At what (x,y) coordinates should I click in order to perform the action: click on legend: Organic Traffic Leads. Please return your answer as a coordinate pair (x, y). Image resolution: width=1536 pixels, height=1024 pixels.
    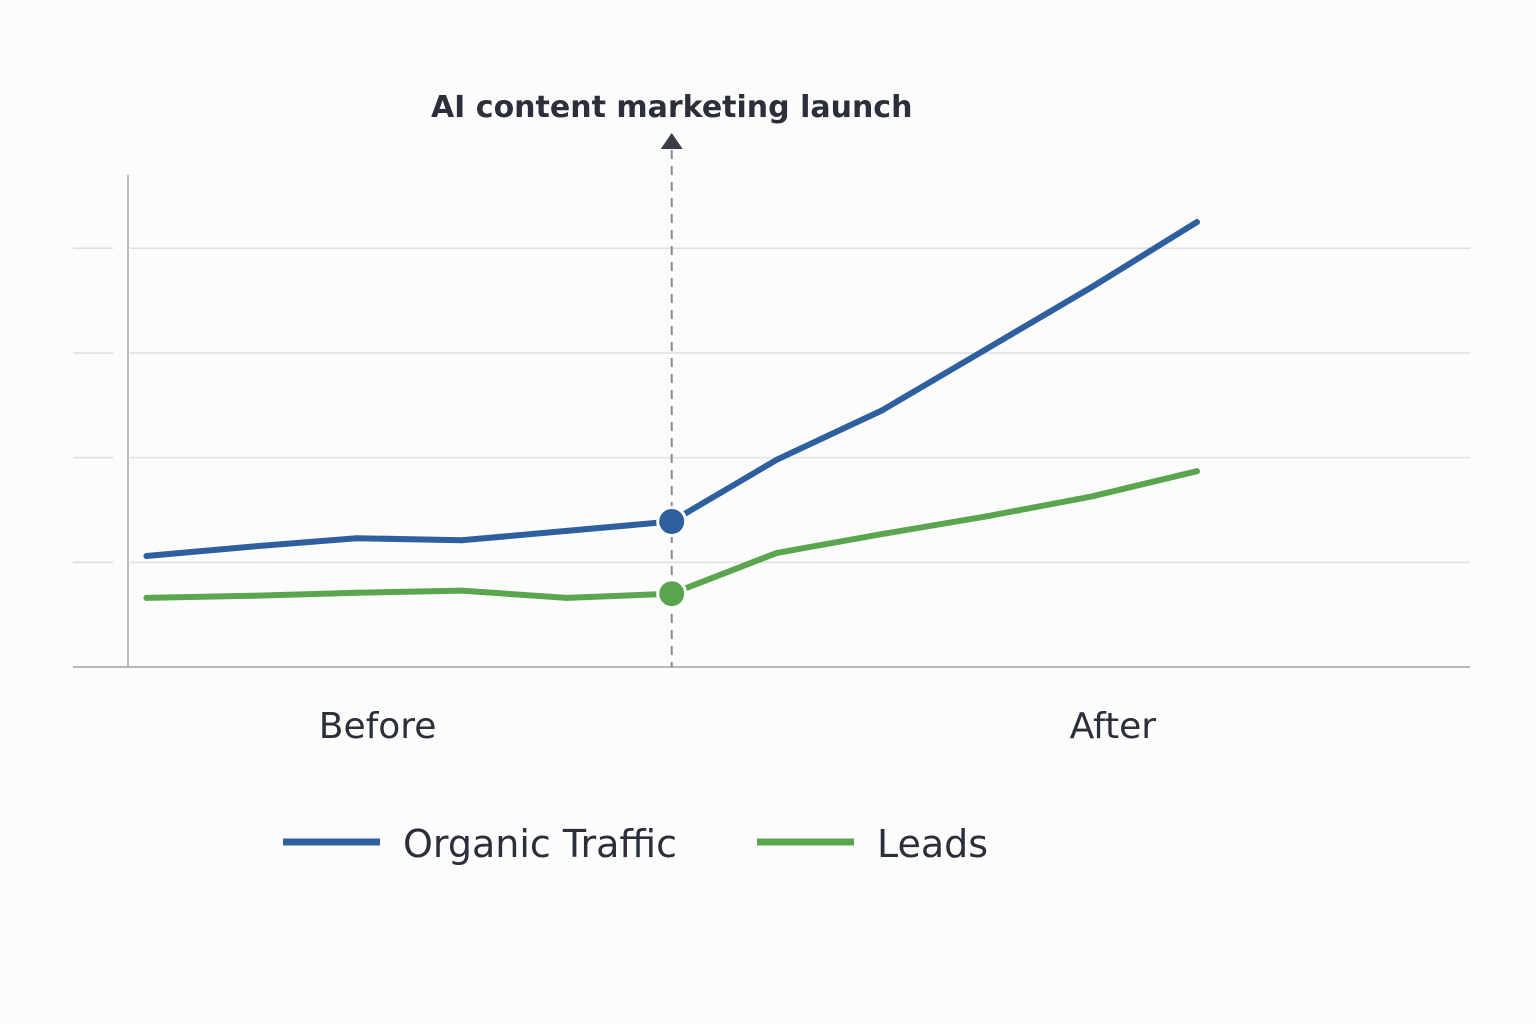
    Looking at the image, I should click on (635, 844).